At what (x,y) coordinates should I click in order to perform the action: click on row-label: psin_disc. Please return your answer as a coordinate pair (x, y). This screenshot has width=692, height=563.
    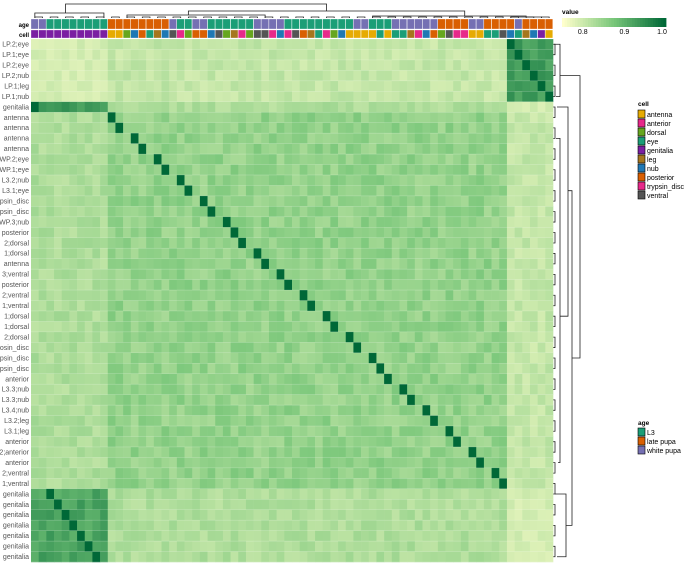
    Looking at the image, I should click on (14, 201).